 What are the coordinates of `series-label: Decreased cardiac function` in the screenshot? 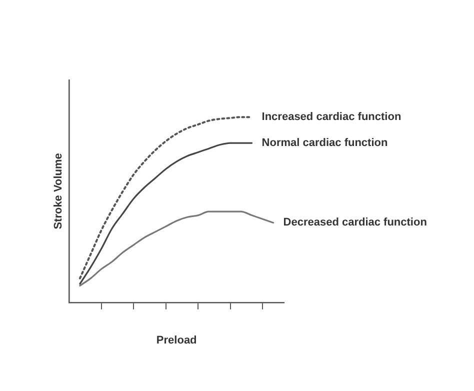 It's located at (355, 222).